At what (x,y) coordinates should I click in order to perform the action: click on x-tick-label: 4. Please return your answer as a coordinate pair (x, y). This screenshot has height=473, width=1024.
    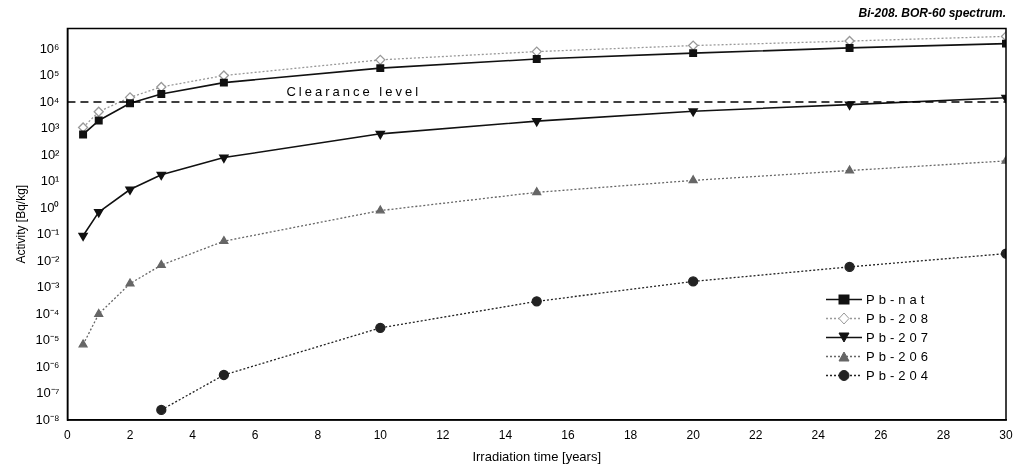
    Looking at the image, I should click on (193, 434).